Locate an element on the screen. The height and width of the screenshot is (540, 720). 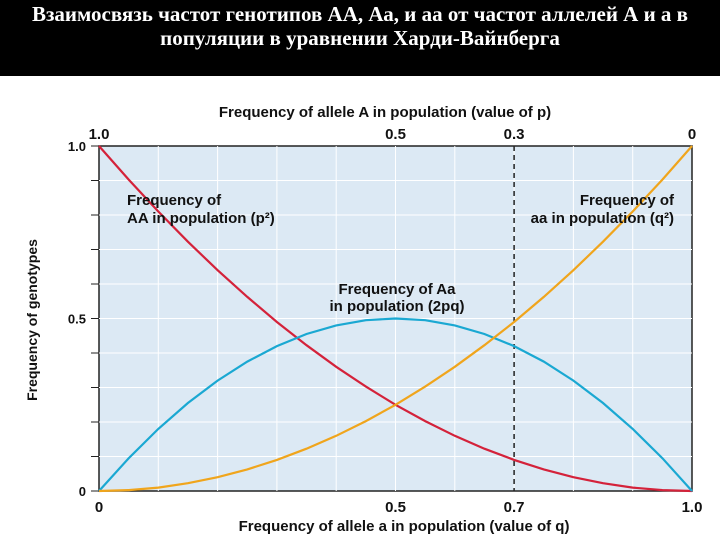
label-Aa: Frequency of Aa in population (2pq) is located at coordinates (397, 298).